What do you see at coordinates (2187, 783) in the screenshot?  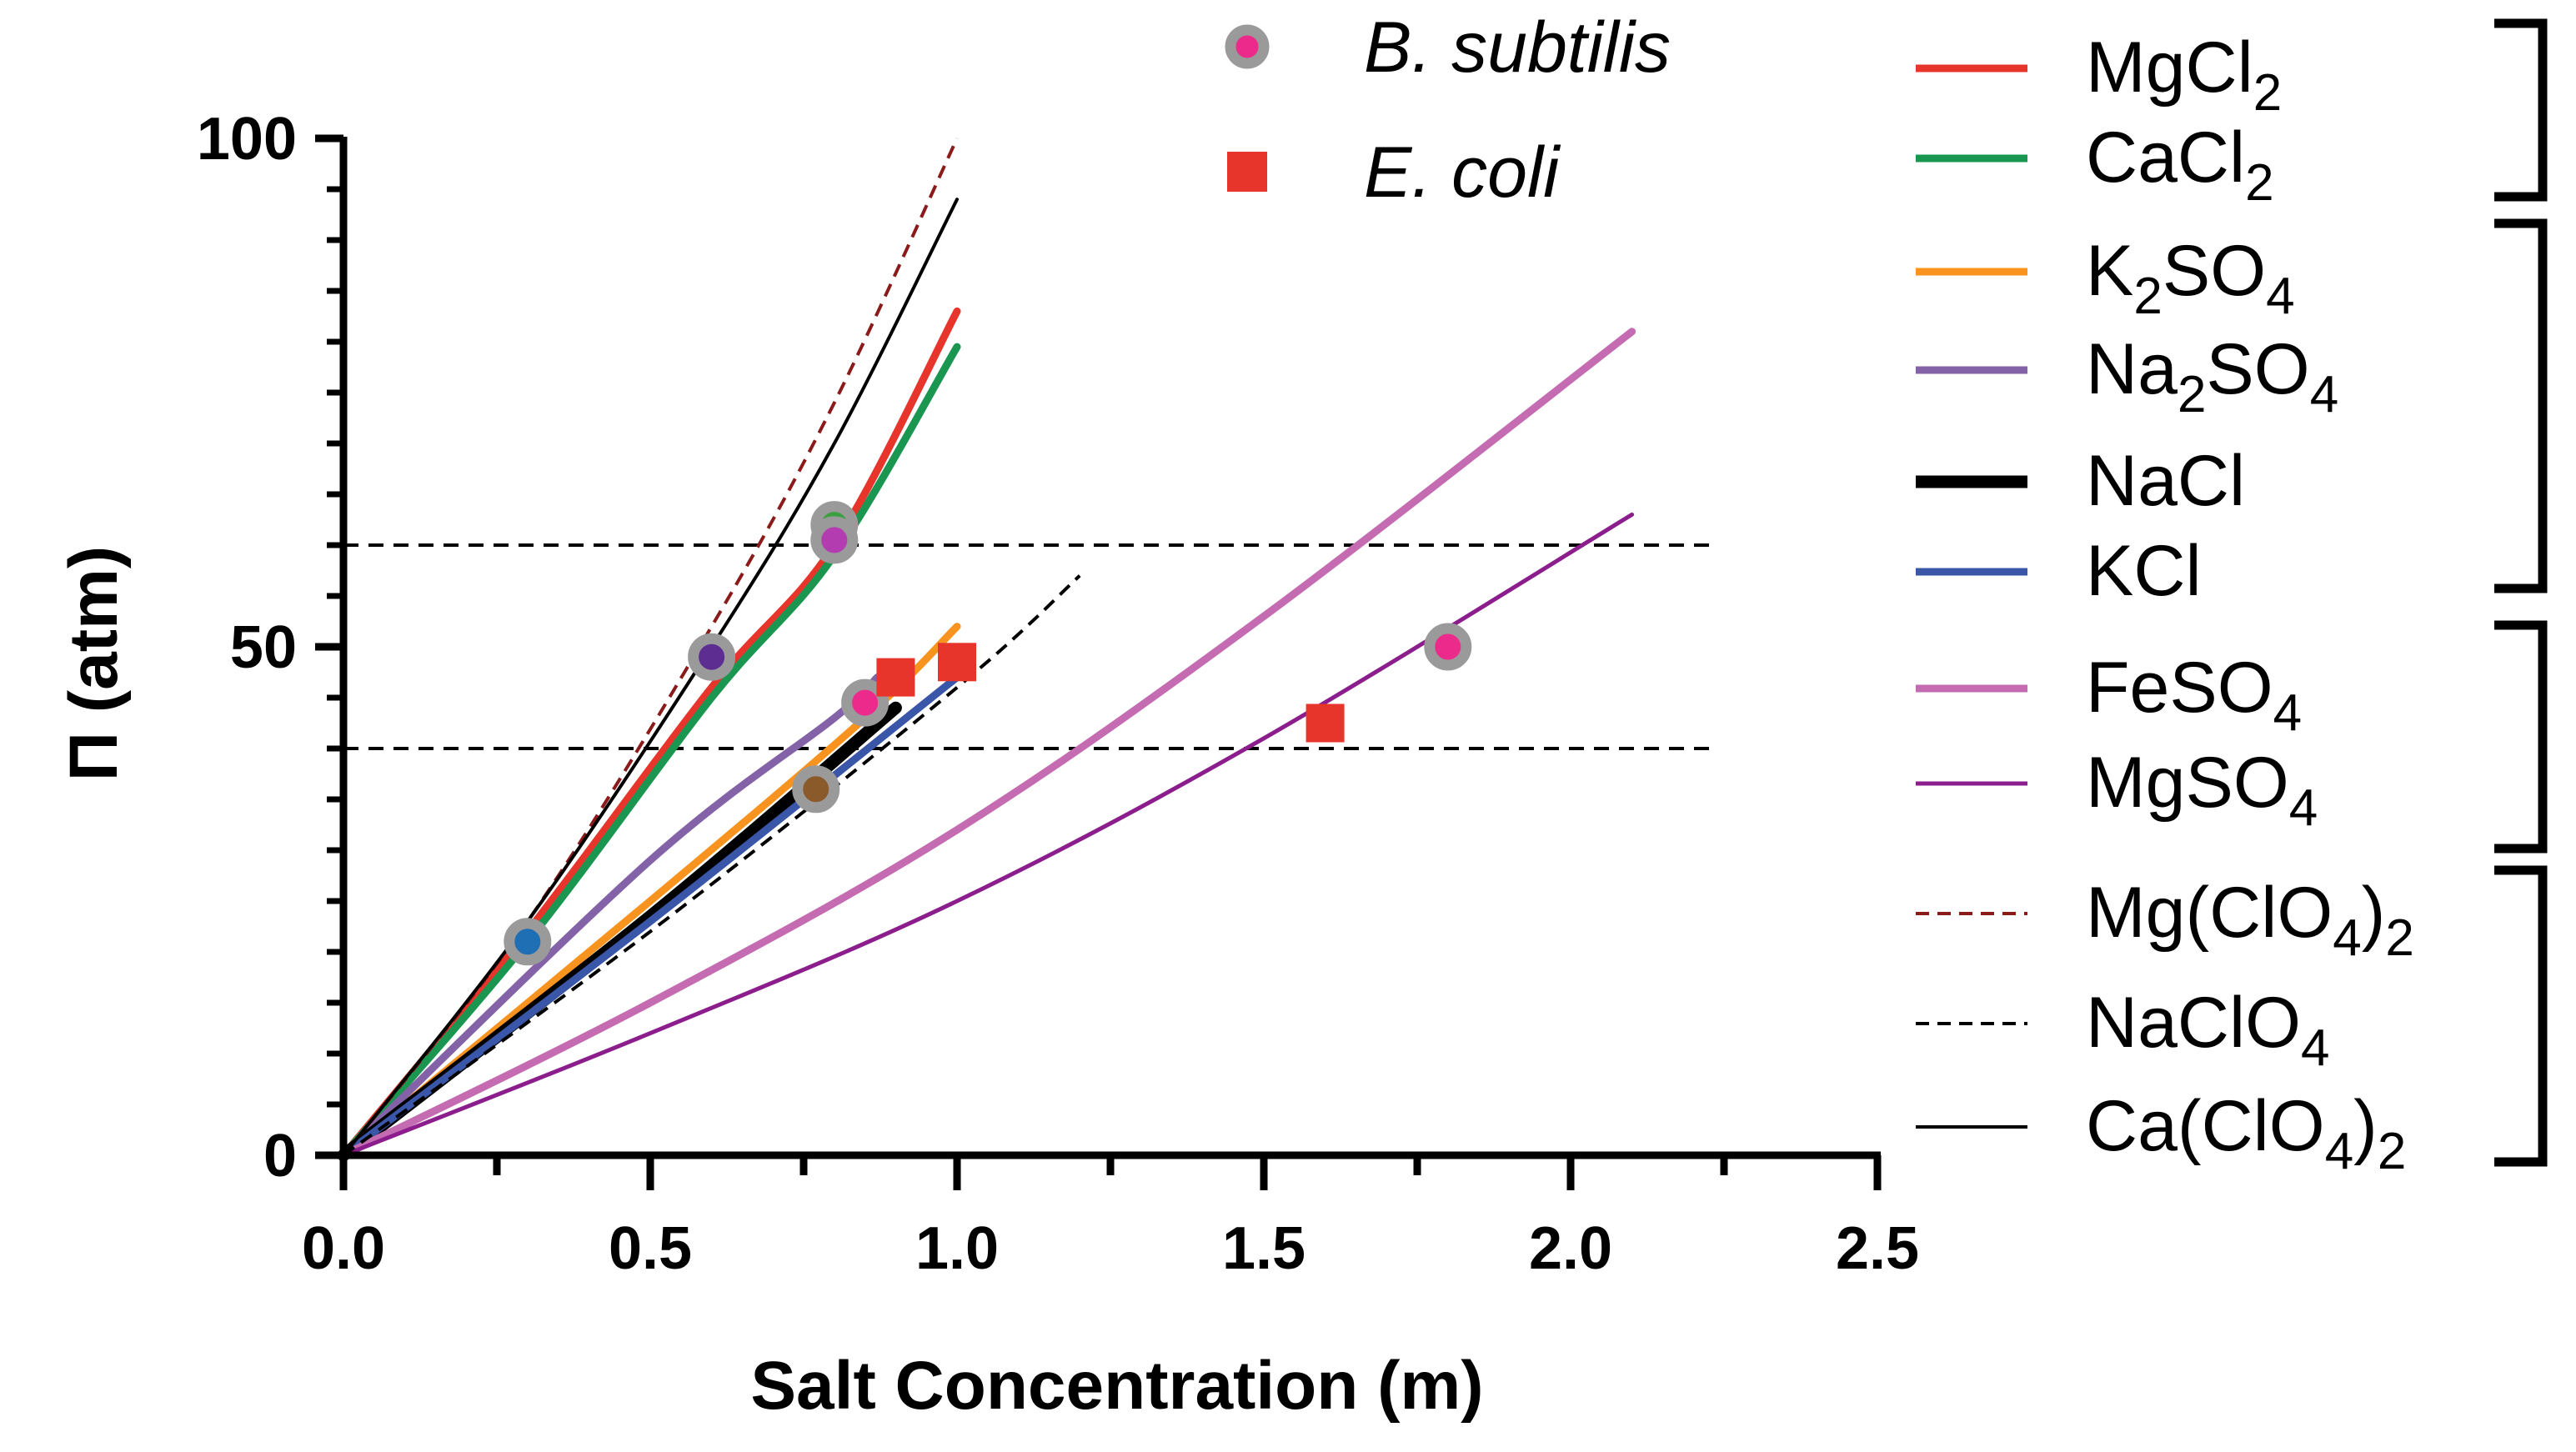 I see `legend-text-part: MgSO` at bounding box center [2187, 783].